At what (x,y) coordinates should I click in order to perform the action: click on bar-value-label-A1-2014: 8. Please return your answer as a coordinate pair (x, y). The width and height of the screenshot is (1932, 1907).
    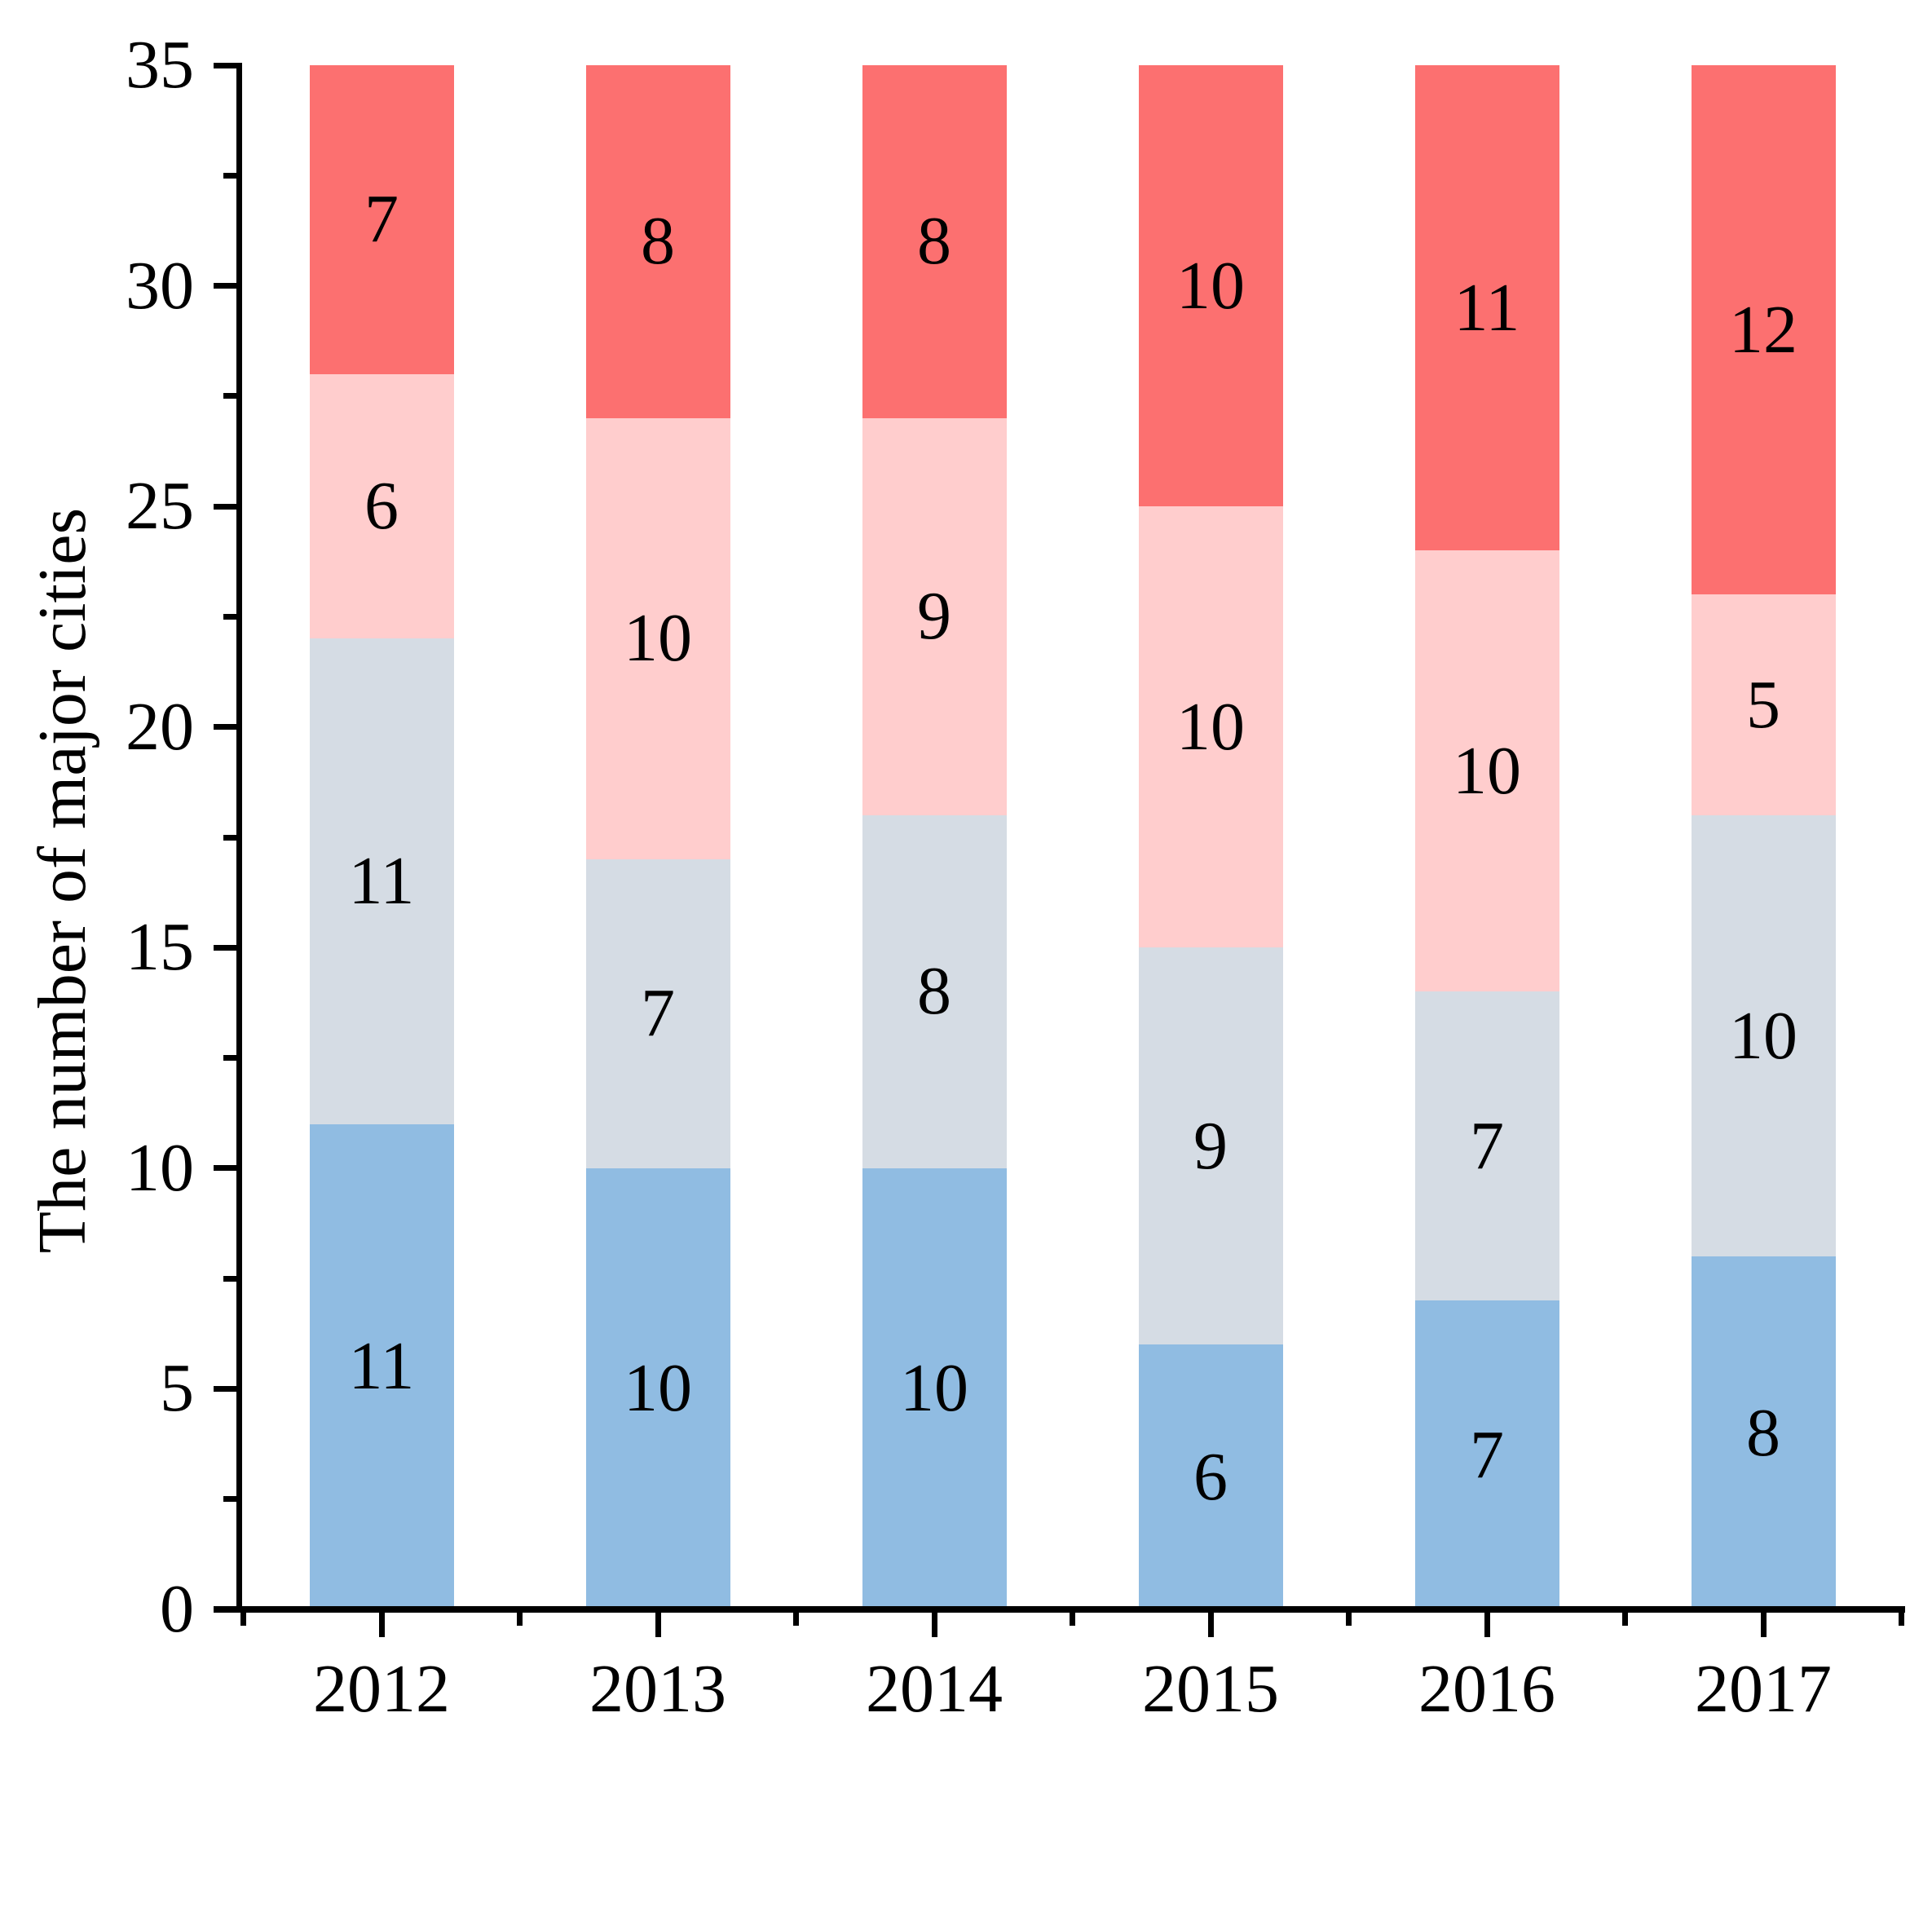
    Looking at the image, I should click on (934, 241).